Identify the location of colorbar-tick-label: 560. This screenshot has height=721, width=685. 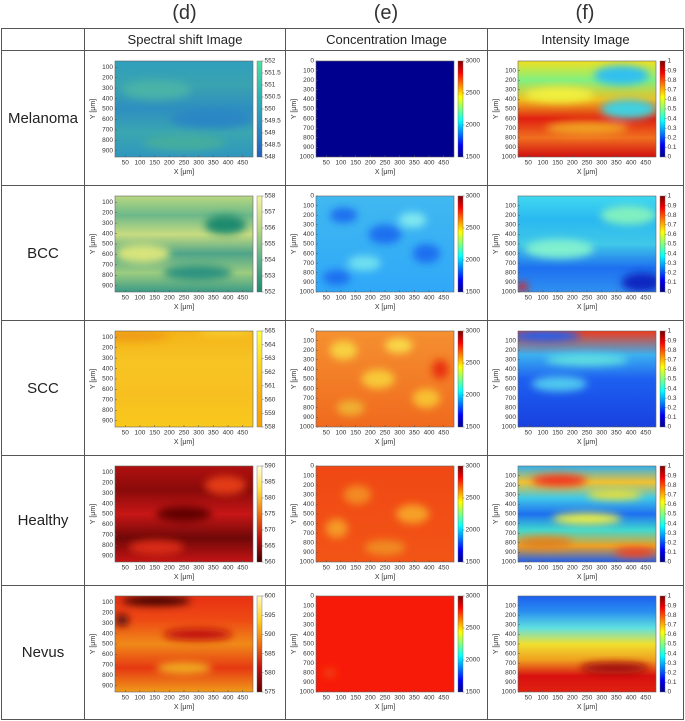
(270, 562).